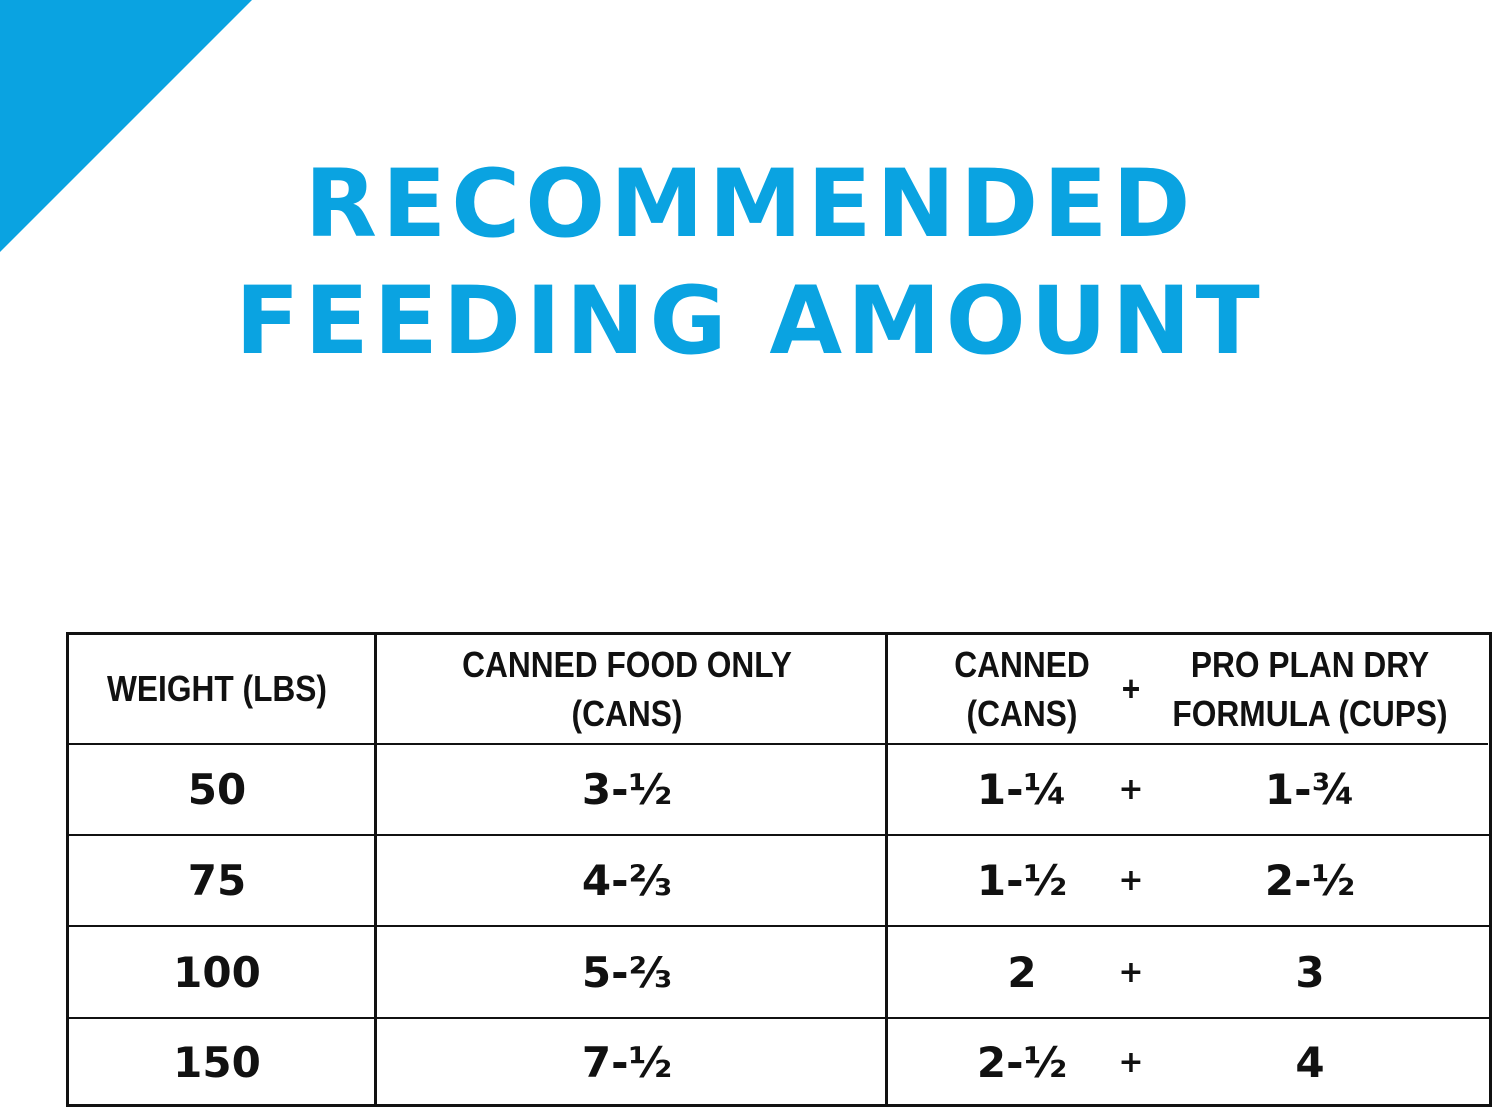 The height and width of the screenshot is (1115, 1500). What do you see at coordinates (627, 664) in the screenshot?
I see `header-text: CANNED FOOD ONLY` at bounding box center [627, 664].